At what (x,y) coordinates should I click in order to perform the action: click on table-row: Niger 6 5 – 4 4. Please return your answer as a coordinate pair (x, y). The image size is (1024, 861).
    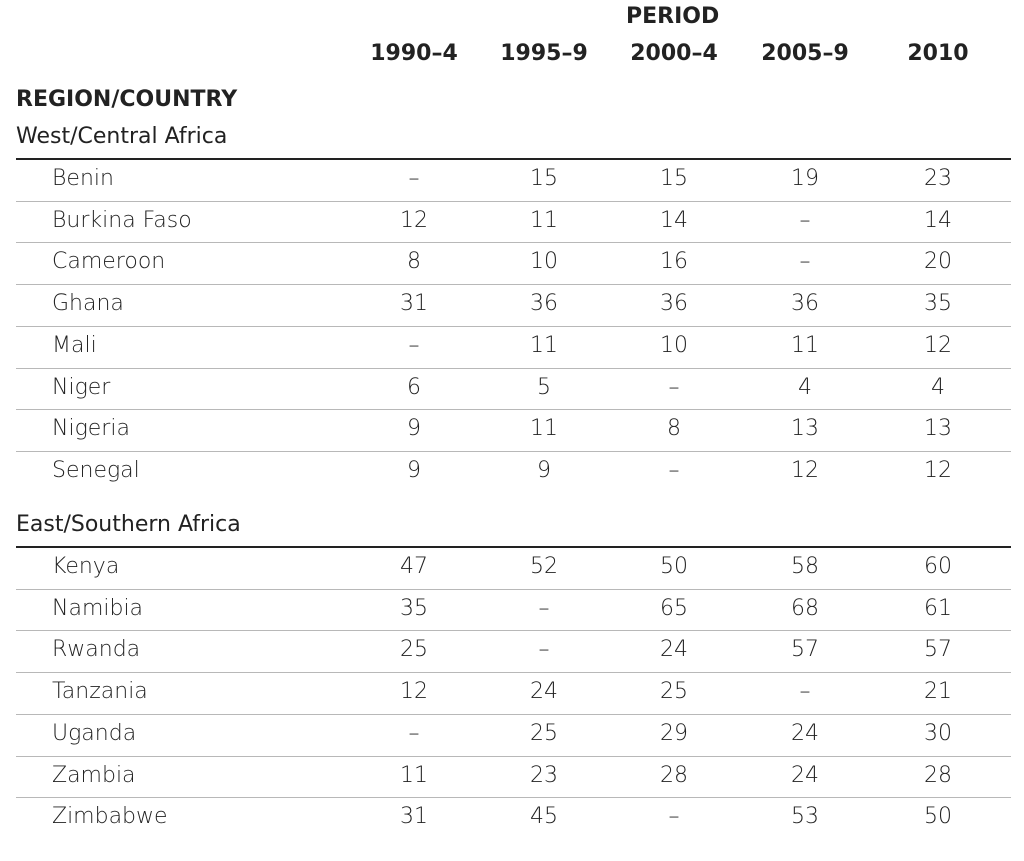
    Looking at the image, I should click on (512, 389).